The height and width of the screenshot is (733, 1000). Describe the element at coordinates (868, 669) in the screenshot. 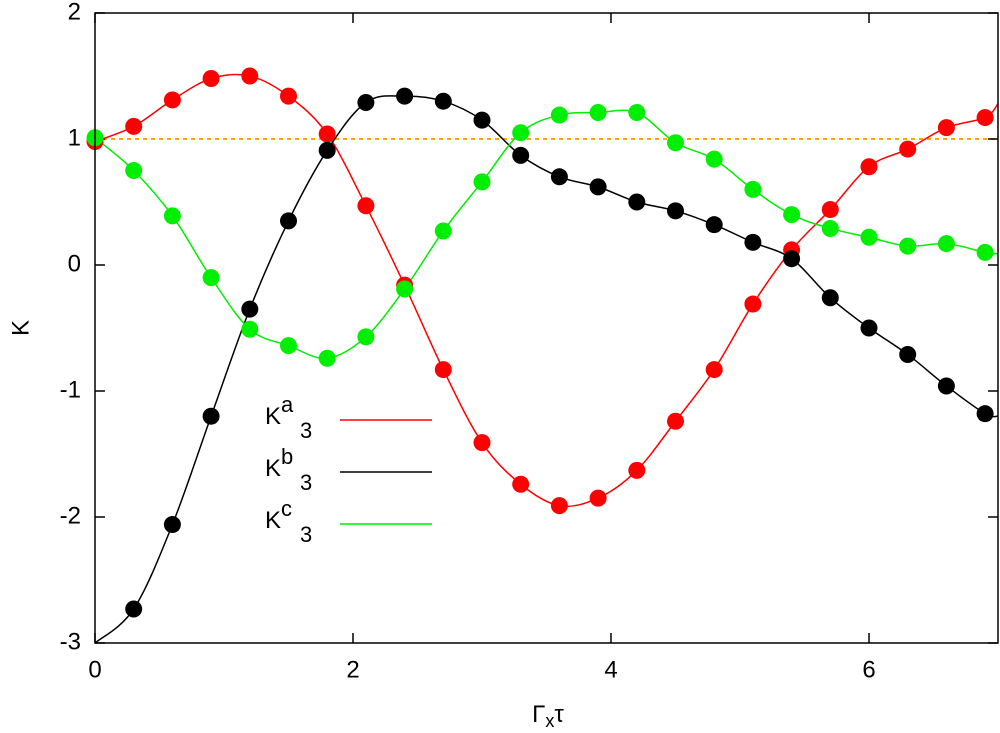

I see `x-tick-label: 6` at that location.